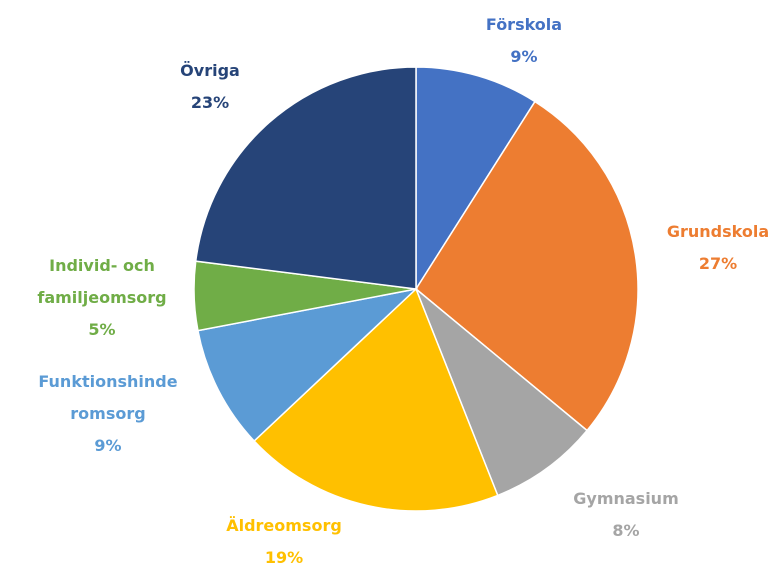 The height and width of the screenshot is (567, 784). What do you see at coordinates (524, 24) in the screenshot?
I see `category-label: Förskola` at bounding box center [524, 24].